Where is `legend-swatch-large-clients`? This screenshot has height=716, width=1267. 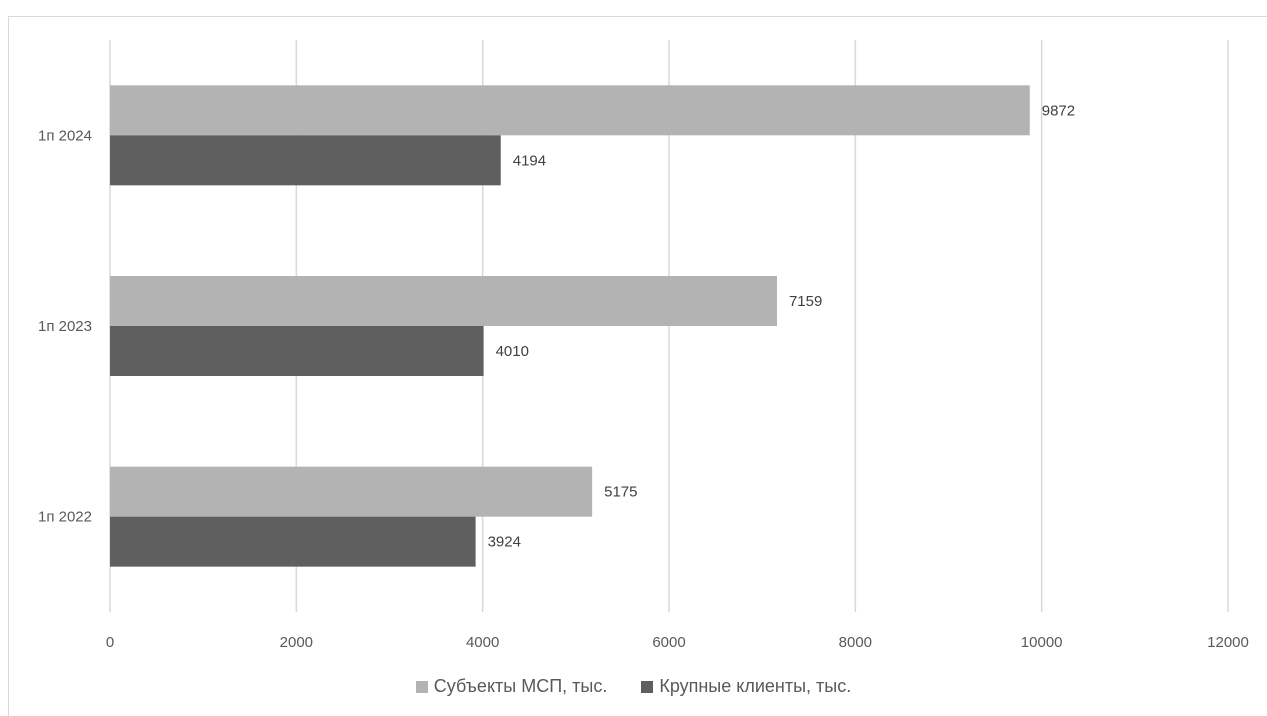
legend-swatch-large-clients is located at coordinates (647, 686).